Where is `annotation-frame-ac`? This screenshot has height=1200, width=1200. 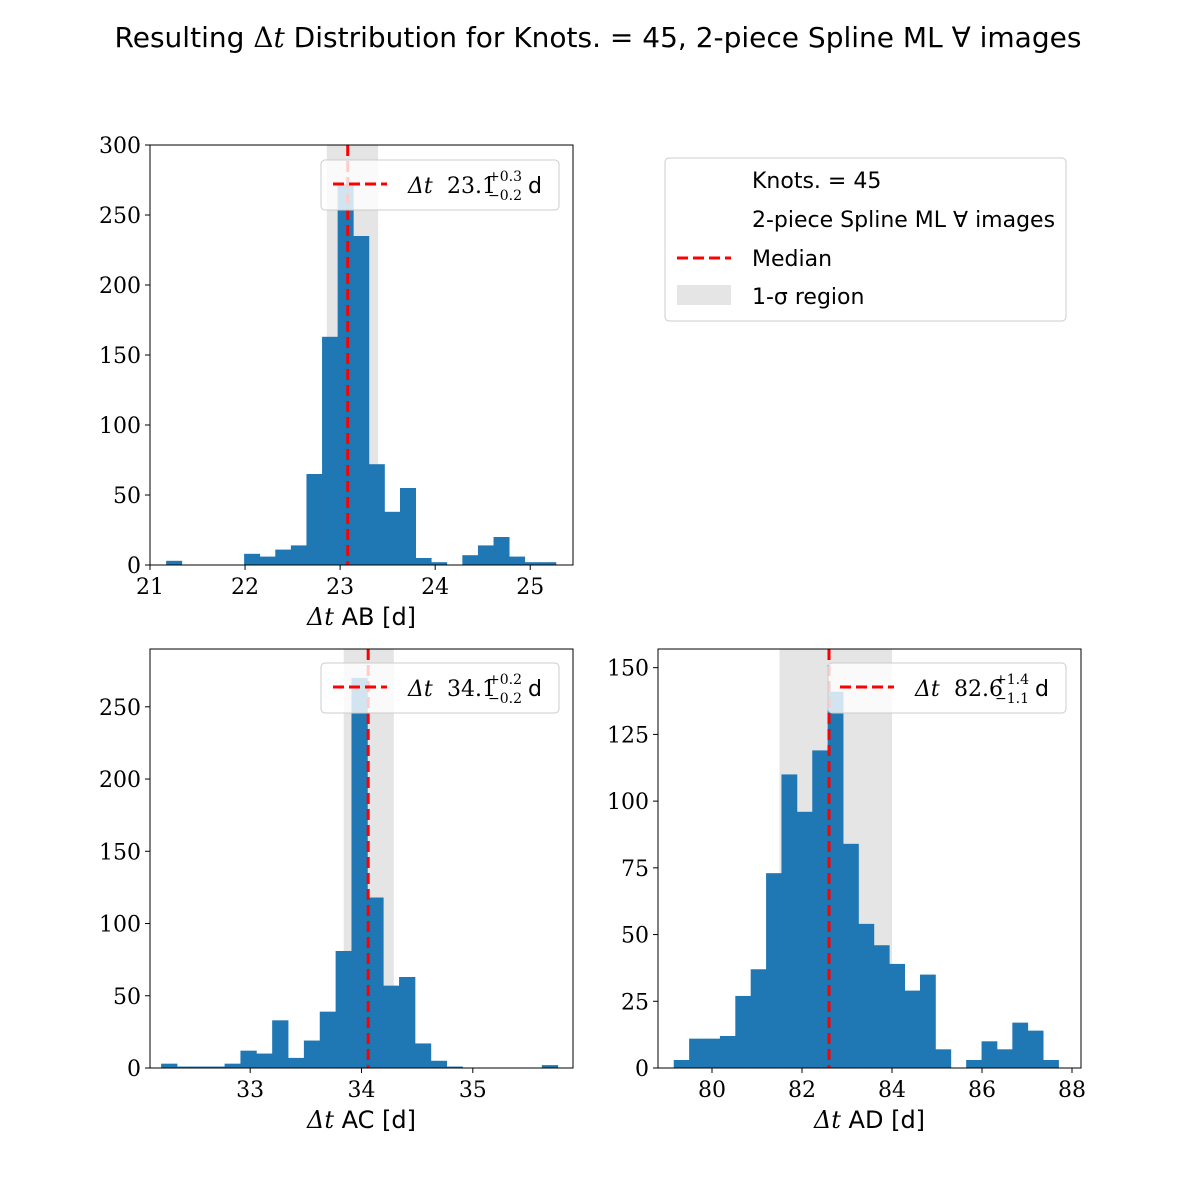
annotation-frame-ac is located at coordinates (440, 688).